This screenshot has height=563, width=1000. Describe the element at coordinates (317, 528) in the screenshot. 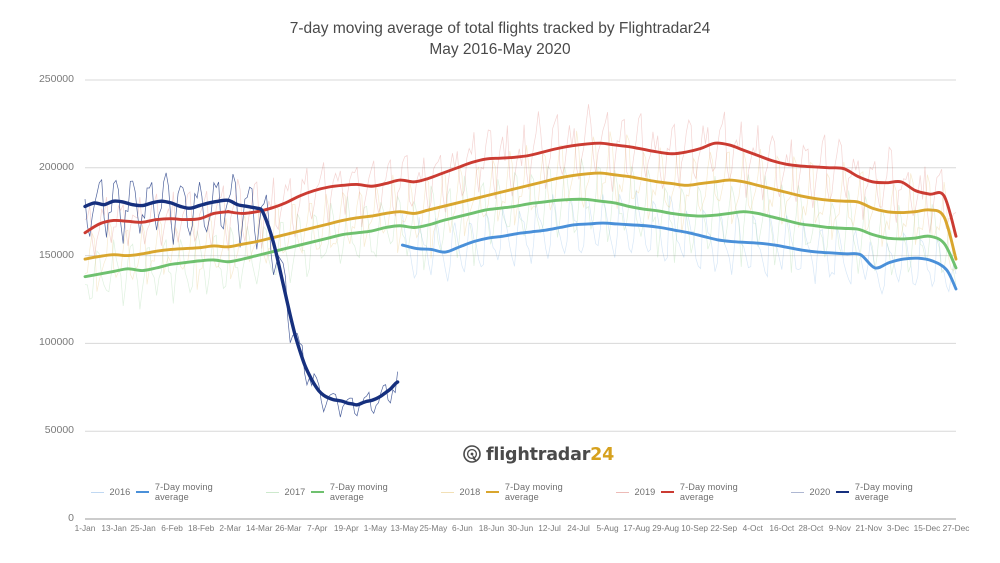

I see `x-axis-tick-label: 7-Apr` at that location.